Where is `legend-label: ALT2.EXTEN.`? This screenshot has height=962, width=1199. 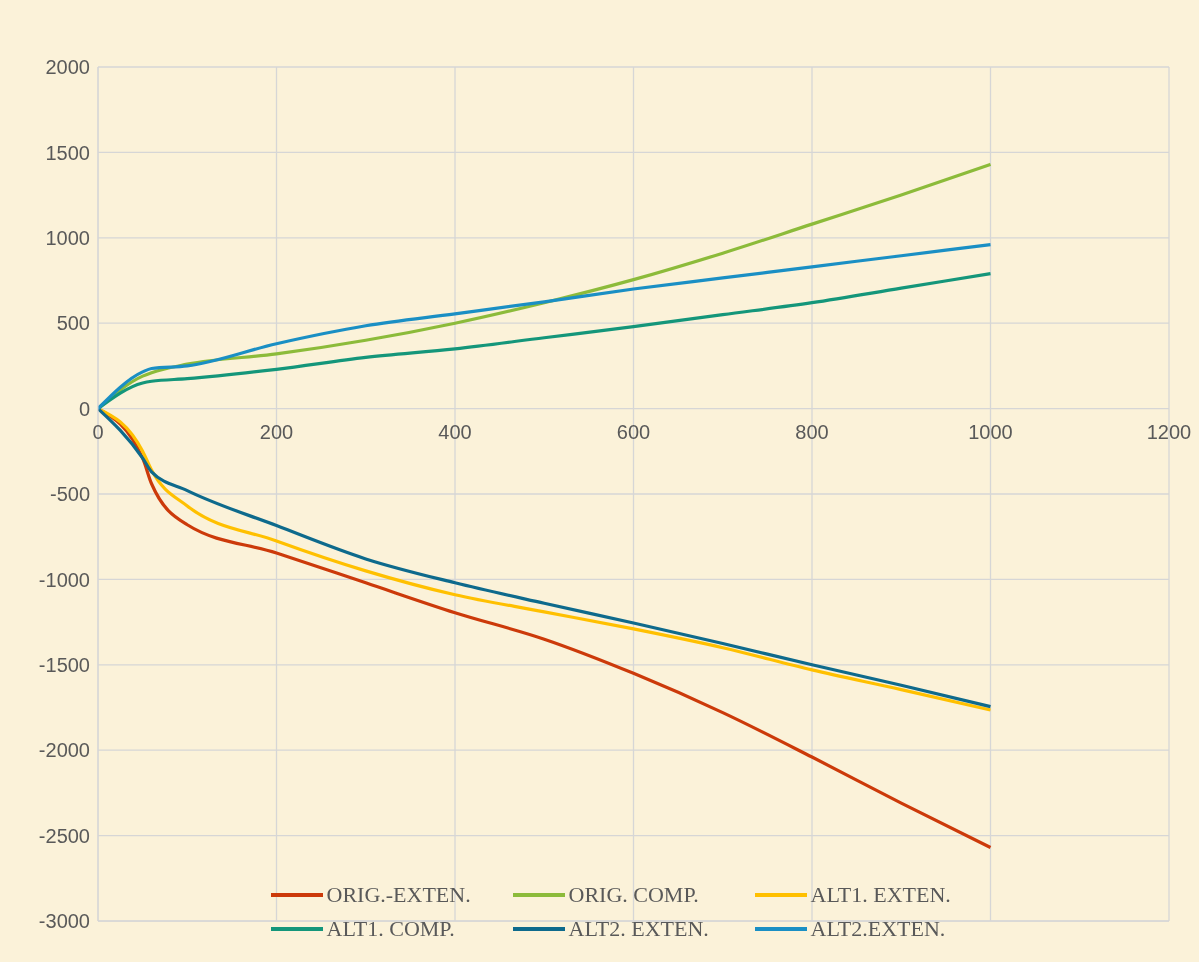 legend-label: ALT2.EXTEN. is located at coordinates (878, 929).